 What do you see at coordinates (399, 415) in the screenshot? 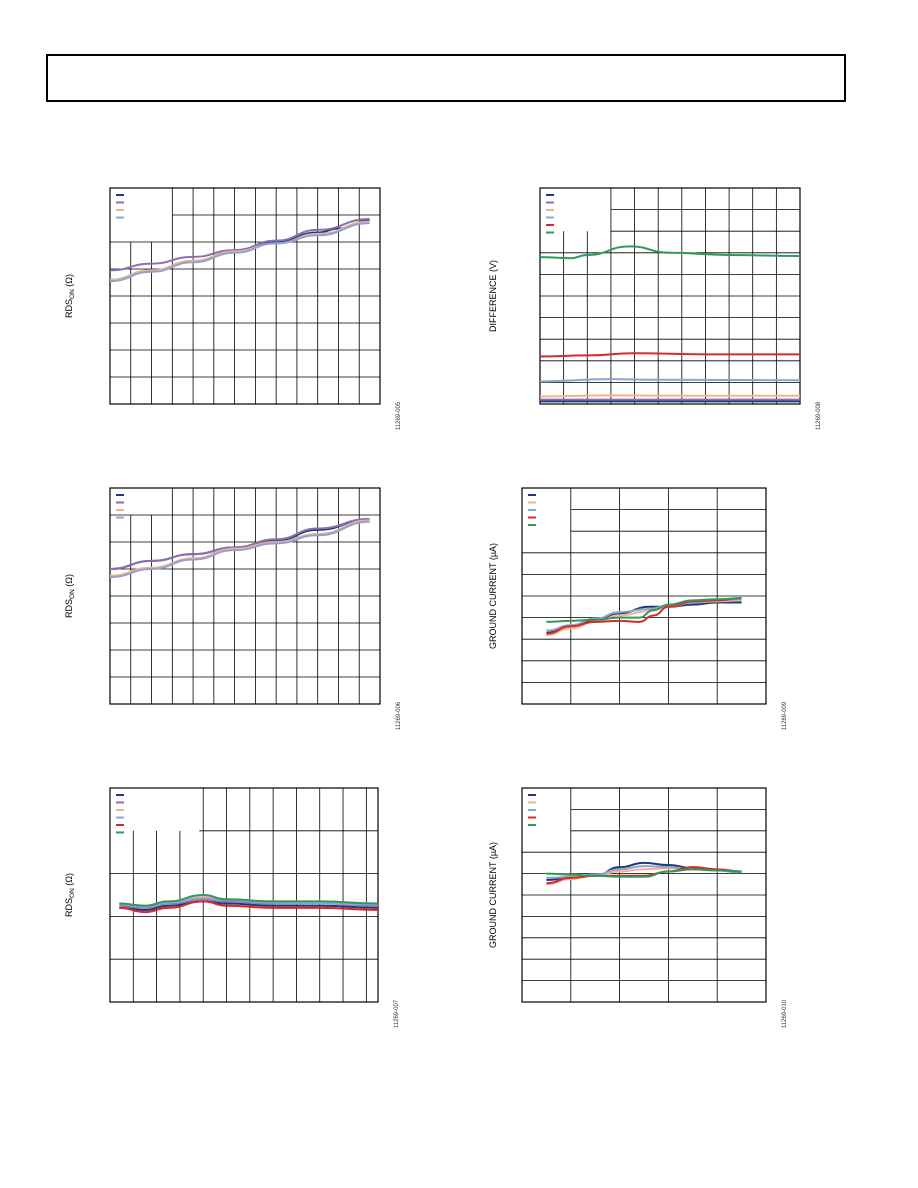
I see `figure-id: 11269-005` at bounding box center [399, 415].